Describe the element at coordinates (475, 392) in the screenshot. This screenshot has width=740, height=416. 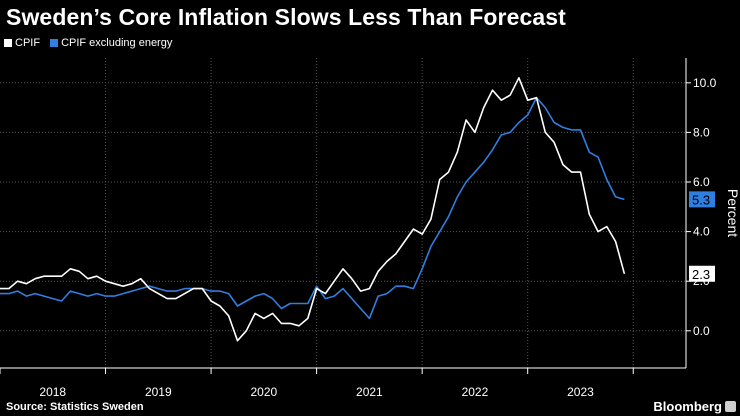
I see `x-tick-label: 2022` at that location.